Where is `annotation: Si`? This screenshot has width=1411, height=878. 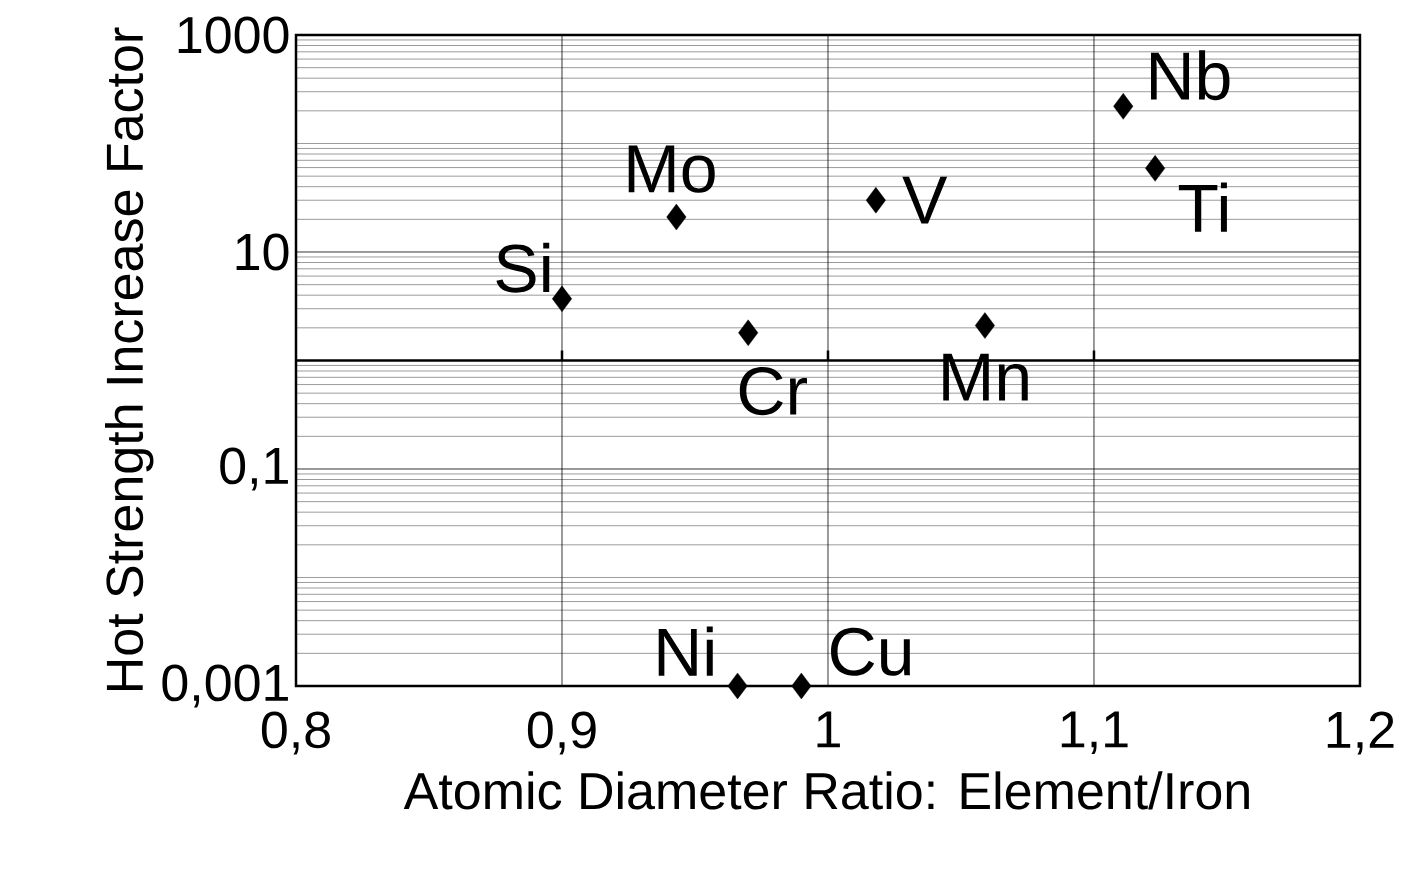
annotation: Si is located at coordinates (523, 267).